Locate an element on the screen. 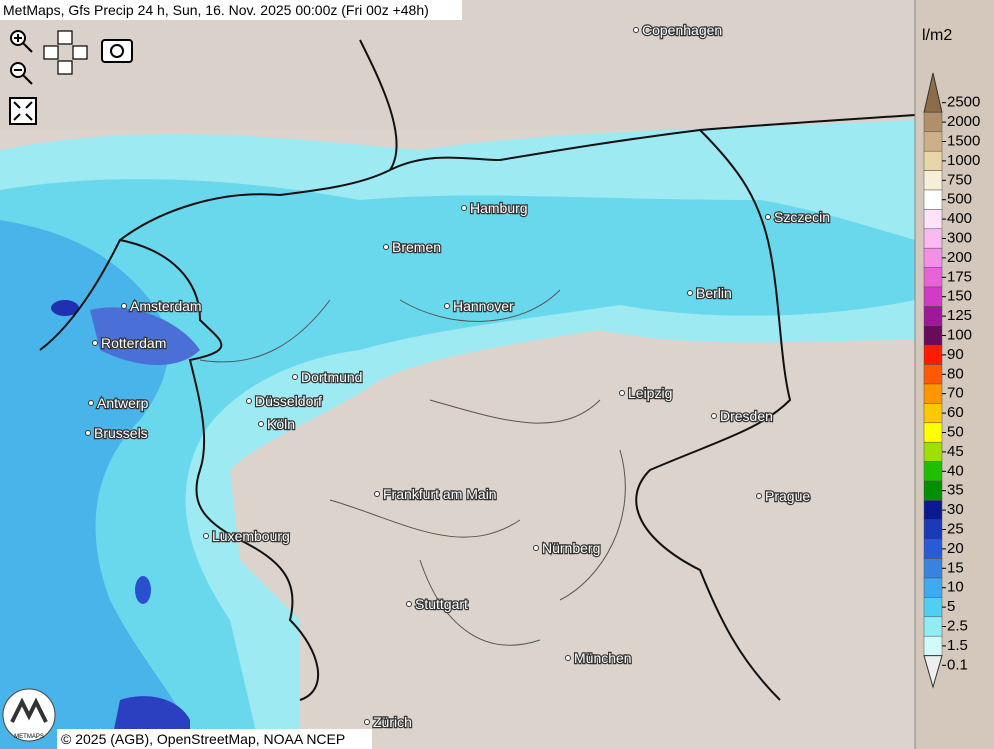 The image size is (994, 749). legend-label: 2.5 is located at coordinates (957, 625).